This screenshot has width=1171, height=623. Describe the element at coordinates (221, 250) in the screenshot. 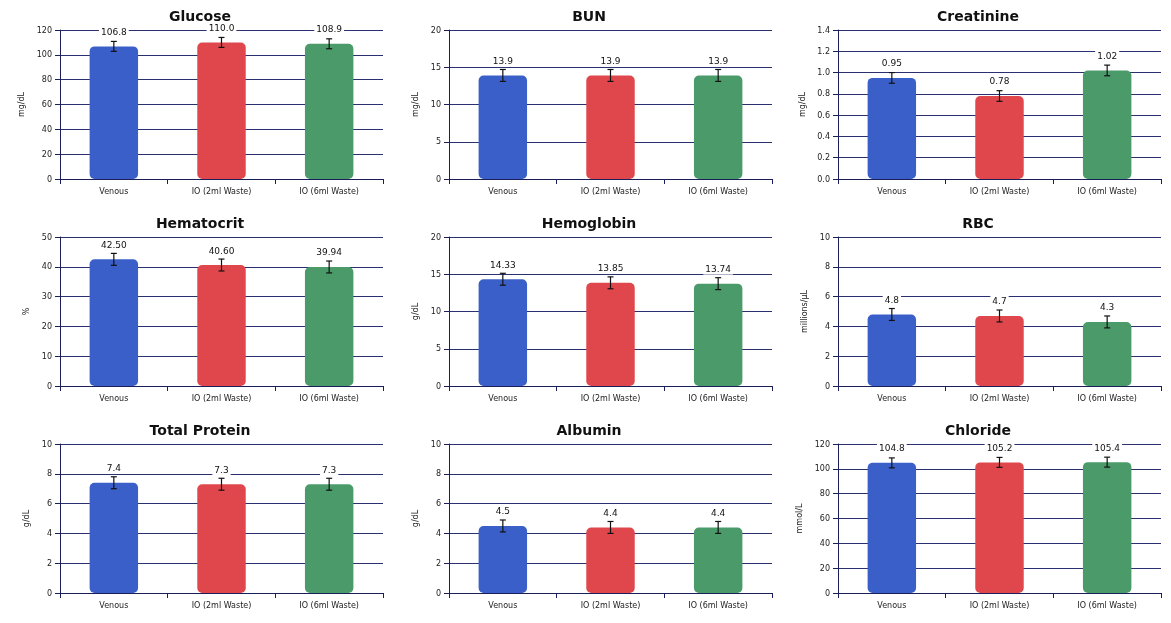

I see `data-label: 40.60` at that location.